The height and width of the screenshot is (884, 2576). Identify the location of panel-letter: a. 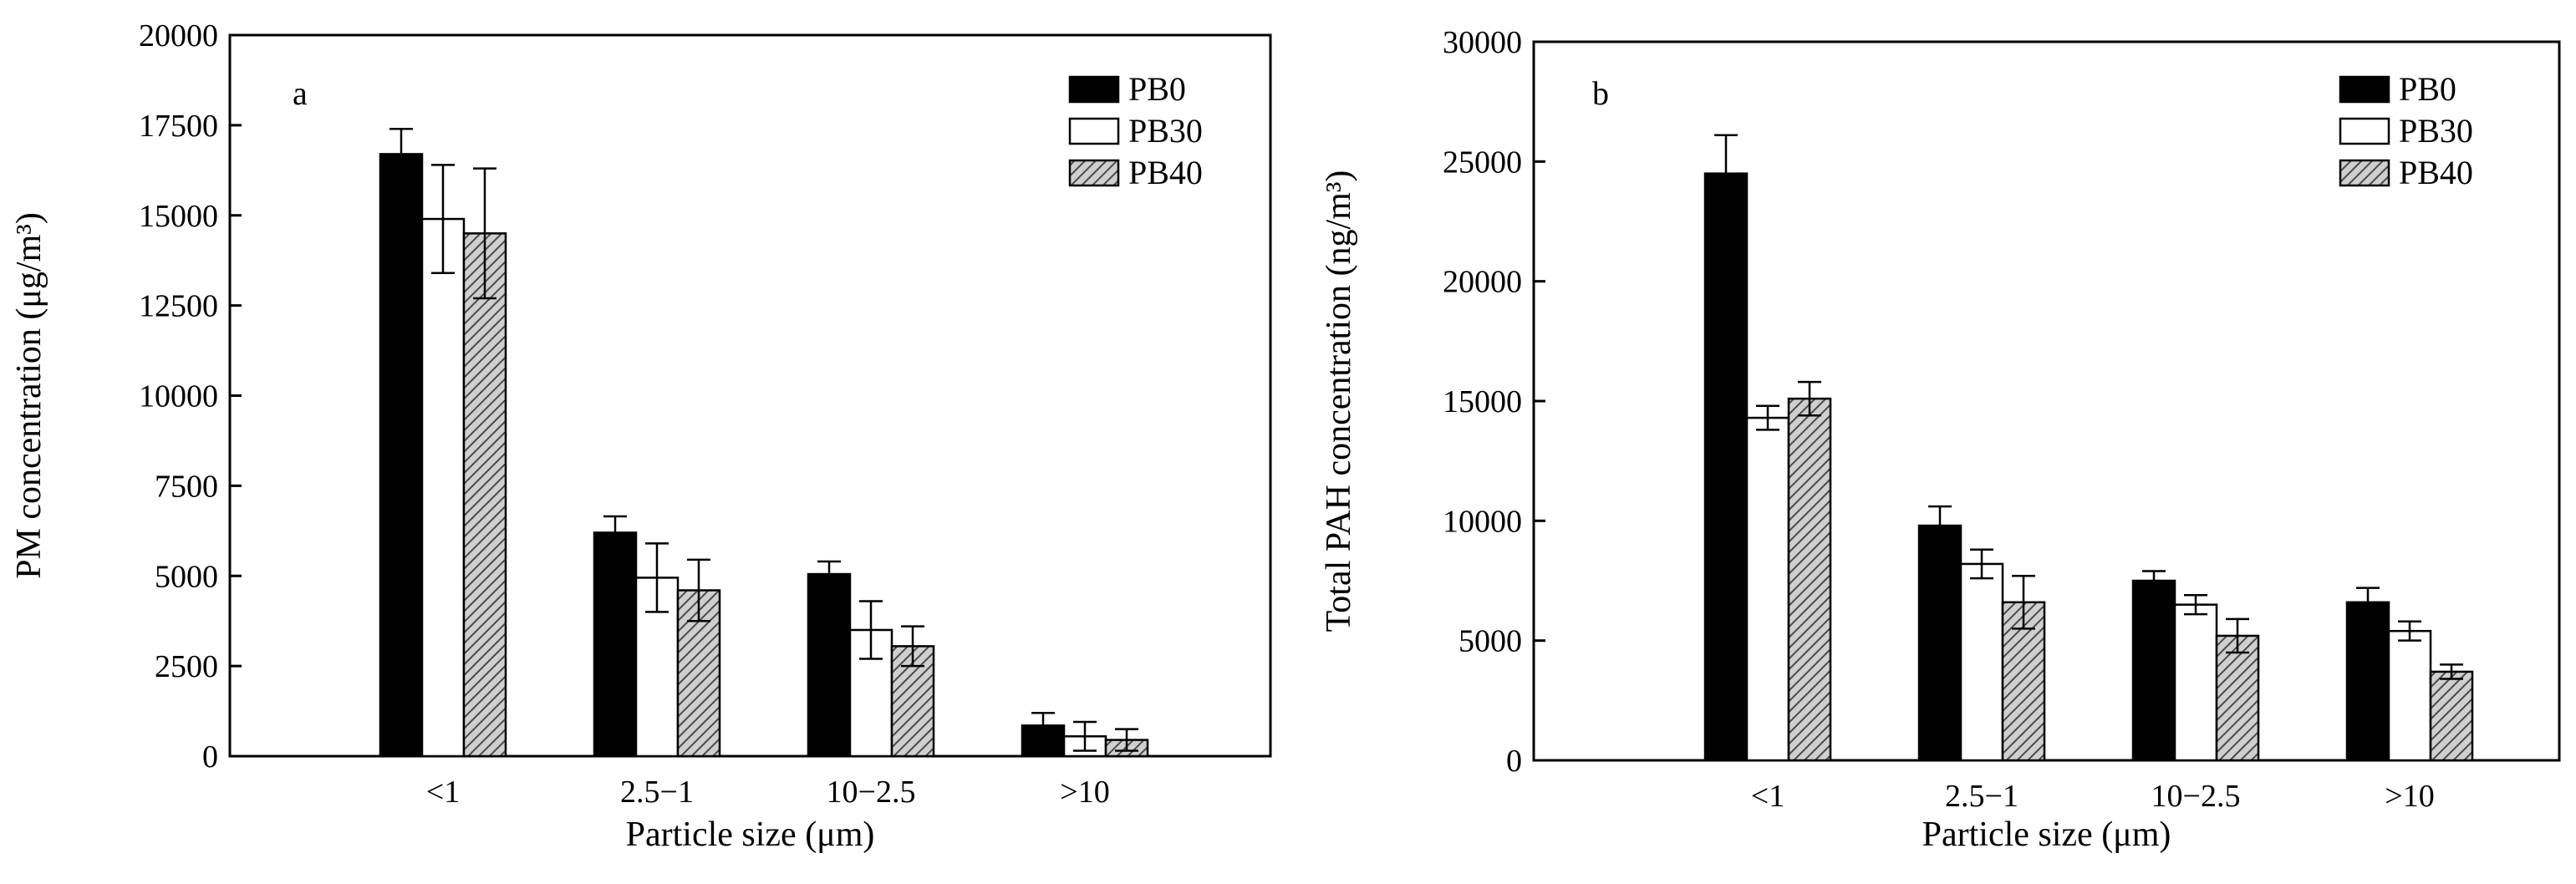
(300, 93).